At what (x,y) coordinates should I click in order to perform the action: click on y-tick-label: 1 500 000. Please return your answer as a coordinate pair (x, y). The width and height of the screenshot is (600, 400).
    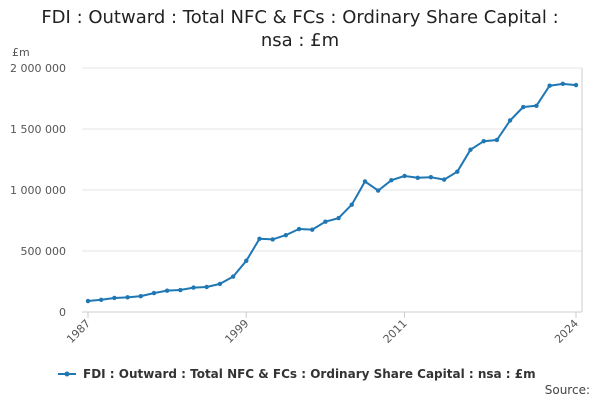
    Looking at the image, I should click on (38, 129).